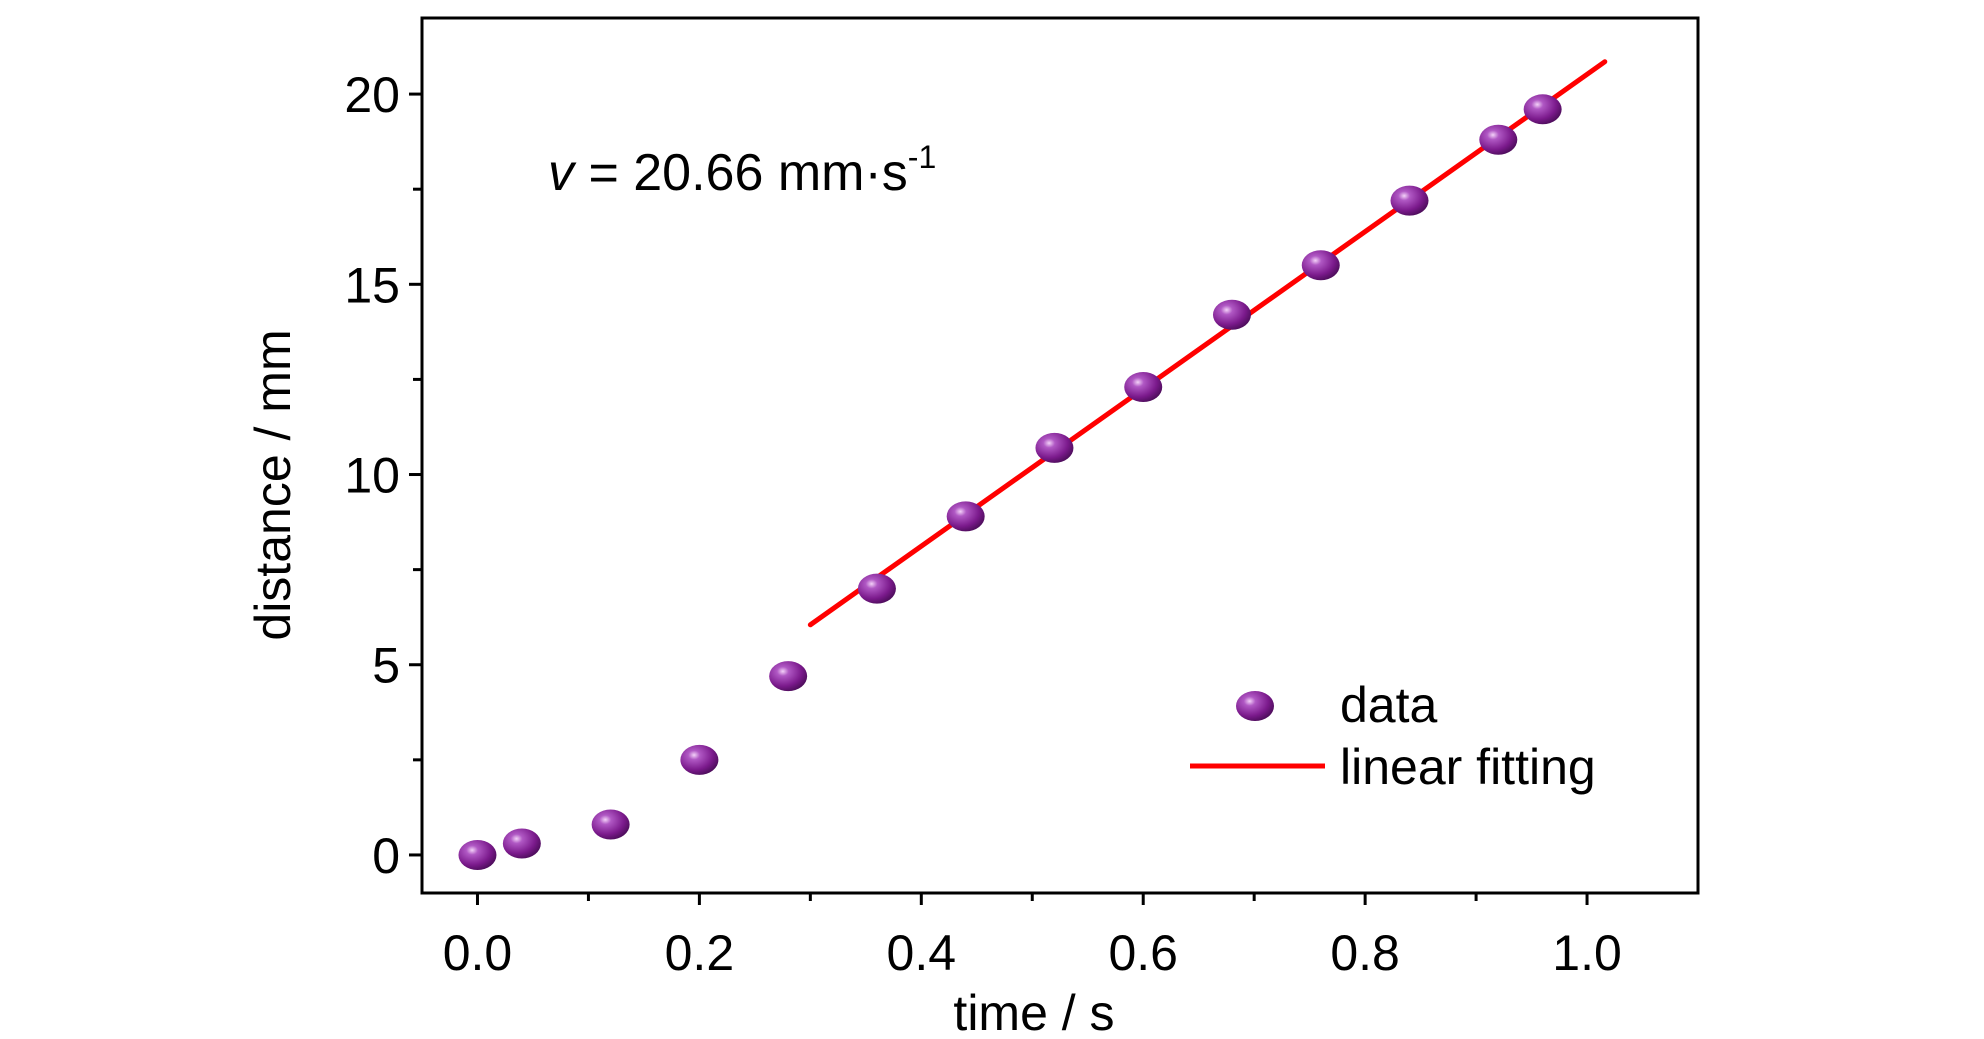  I want to click on x-tick-label: 0.6, so click(1143, 953).